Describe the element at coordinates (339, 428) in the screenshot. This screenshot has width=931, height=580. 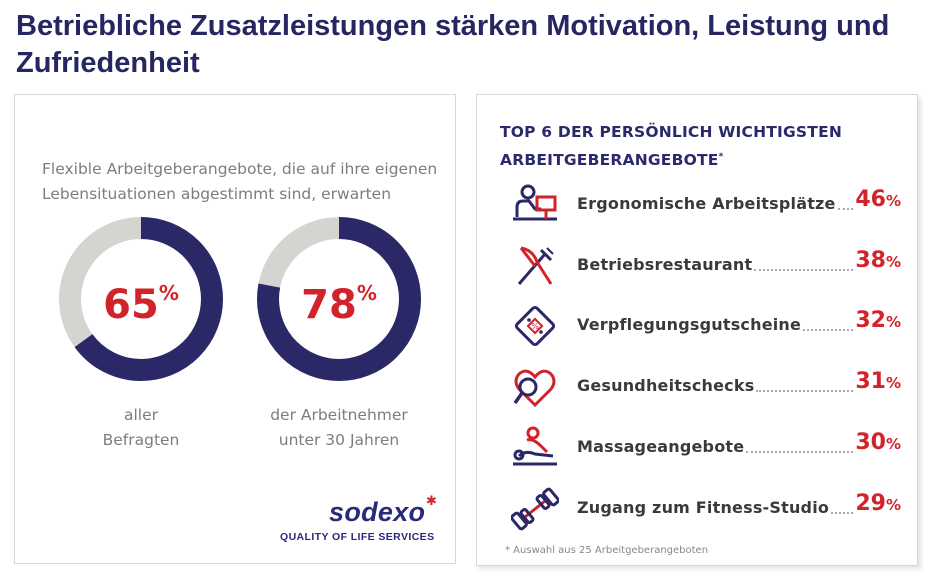
I see `donut-2-caption: der Arbeitnehmer unter 30 Jahren` at that location.